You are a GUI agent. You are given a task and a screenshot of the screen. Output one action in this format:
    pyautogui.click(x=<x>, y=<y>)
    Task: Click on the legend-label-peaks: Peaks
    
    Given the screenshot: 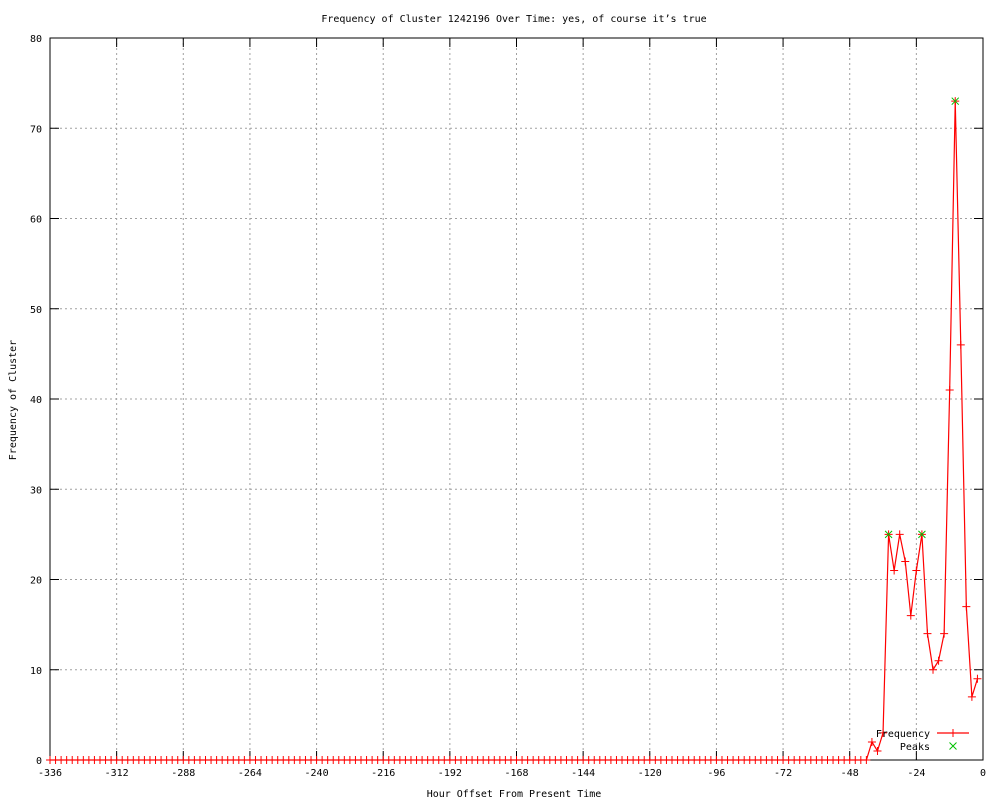 What is the action you would take?
    pyautogui.click(x=915, y=747)
    